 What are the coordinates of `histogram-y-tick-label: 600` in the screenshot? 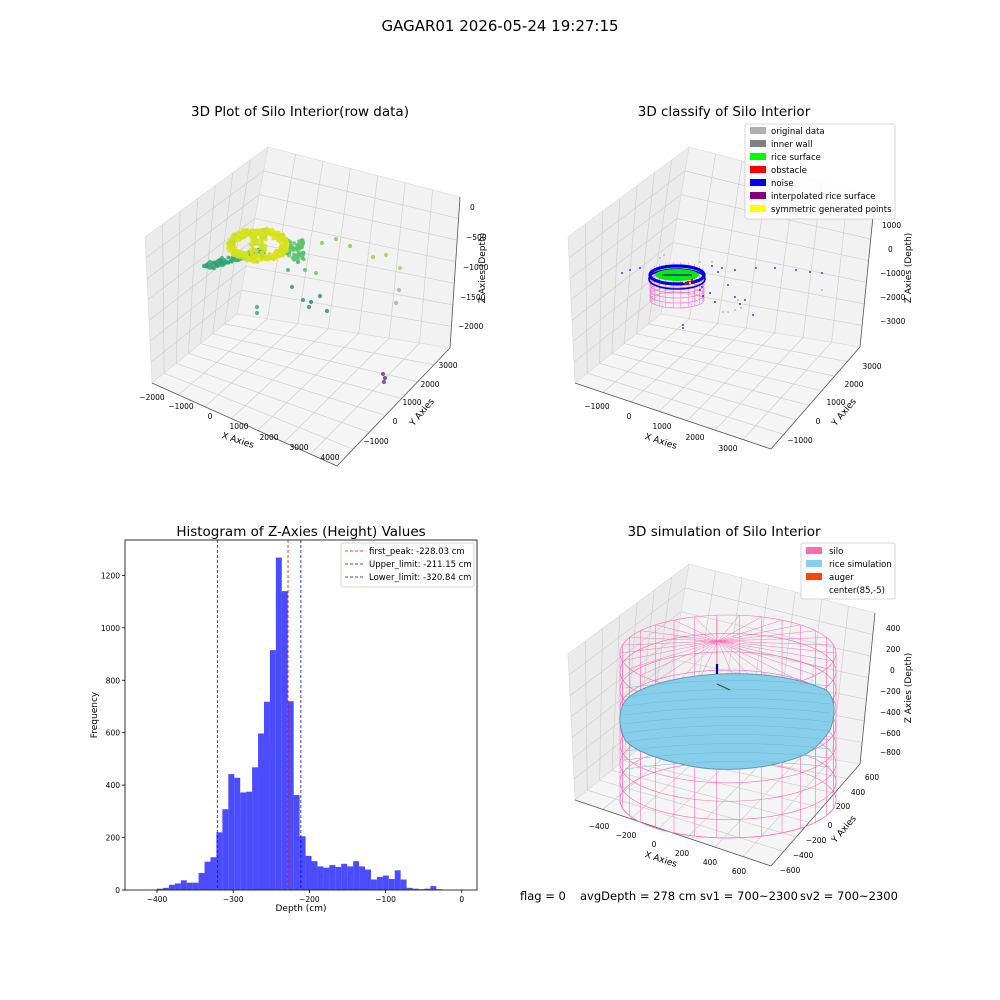 It's located at (113, 733).